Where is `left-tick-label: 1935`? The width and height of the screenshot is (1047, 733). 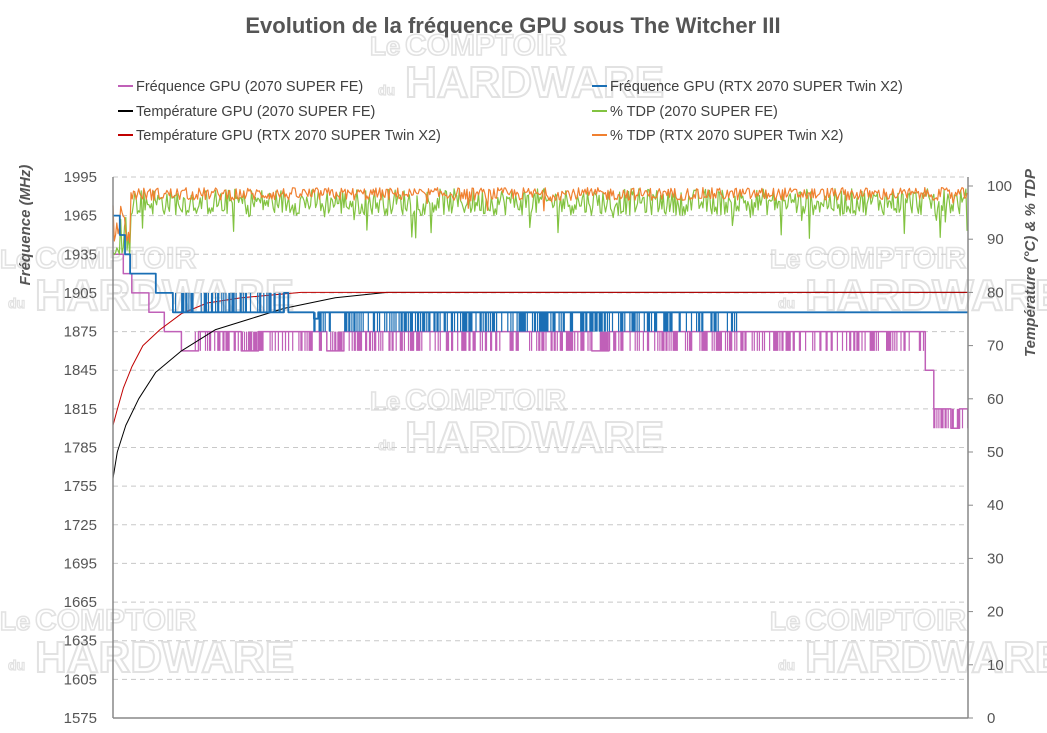 left-tick-label: 1935 is located at coordinates (80, 254).